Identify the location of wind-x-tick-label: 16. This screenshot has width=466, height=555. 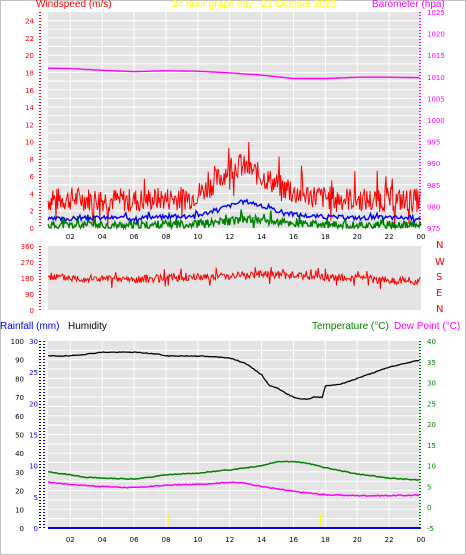
(293, 237).